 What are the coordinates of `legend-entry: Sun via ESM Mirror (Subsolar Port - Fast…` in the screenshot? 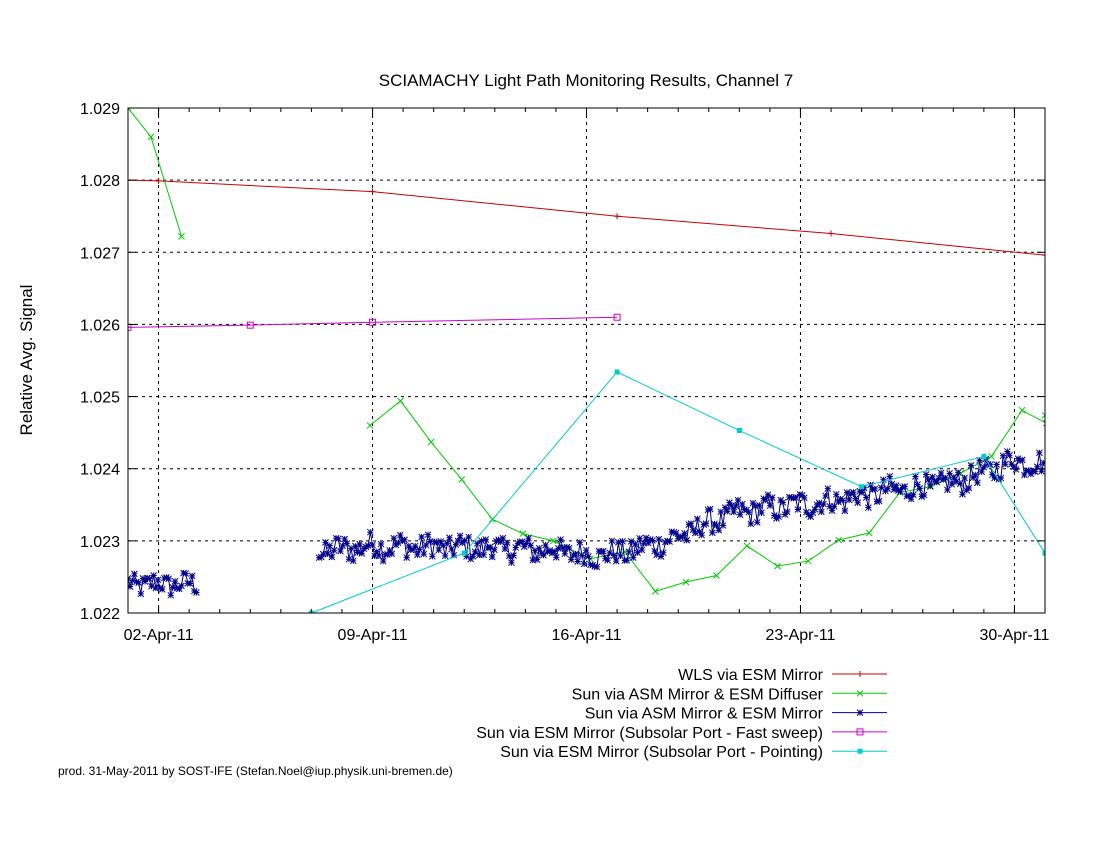 It's located at (681, 733).